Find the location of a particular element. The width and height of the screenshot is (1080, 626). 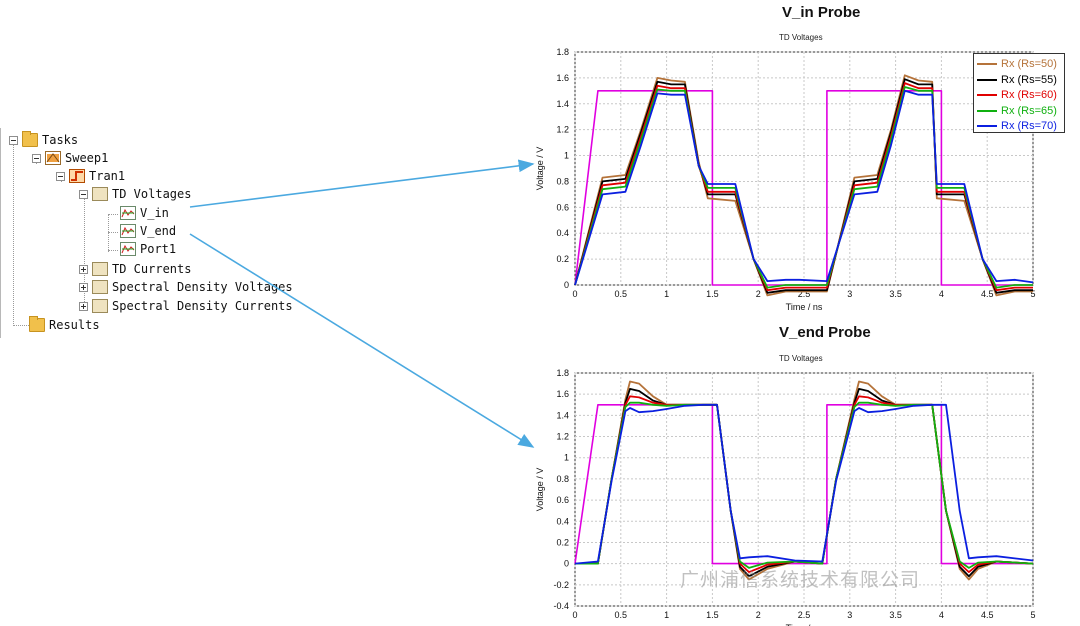

arrow-v-in is located at coordinates (362, 183).